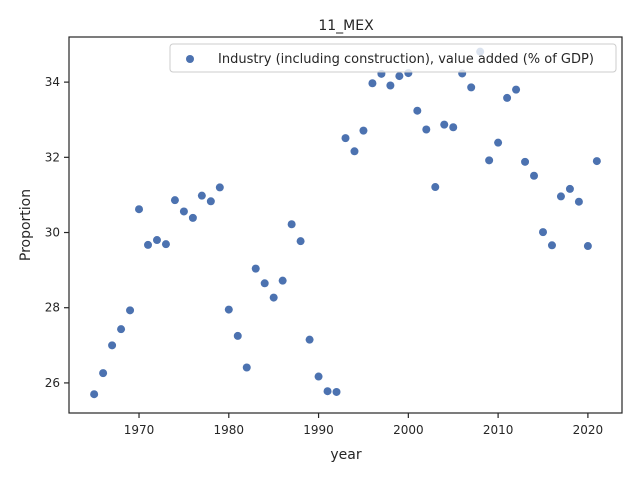  I want to click on data-point-1990, so click(318, 376).